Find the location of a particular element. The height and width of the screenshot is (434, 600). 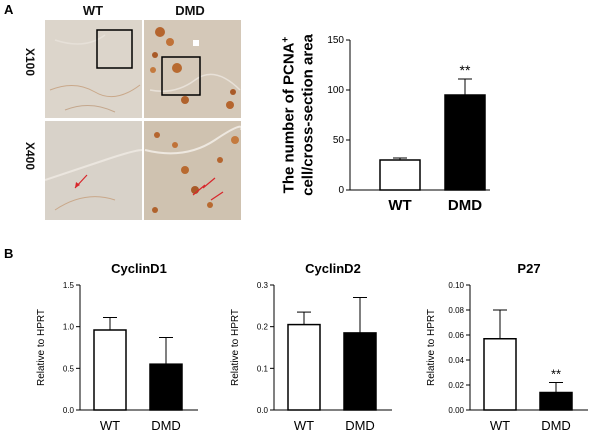

micrograph-wt-x400 is located at coordinates (94, 170).